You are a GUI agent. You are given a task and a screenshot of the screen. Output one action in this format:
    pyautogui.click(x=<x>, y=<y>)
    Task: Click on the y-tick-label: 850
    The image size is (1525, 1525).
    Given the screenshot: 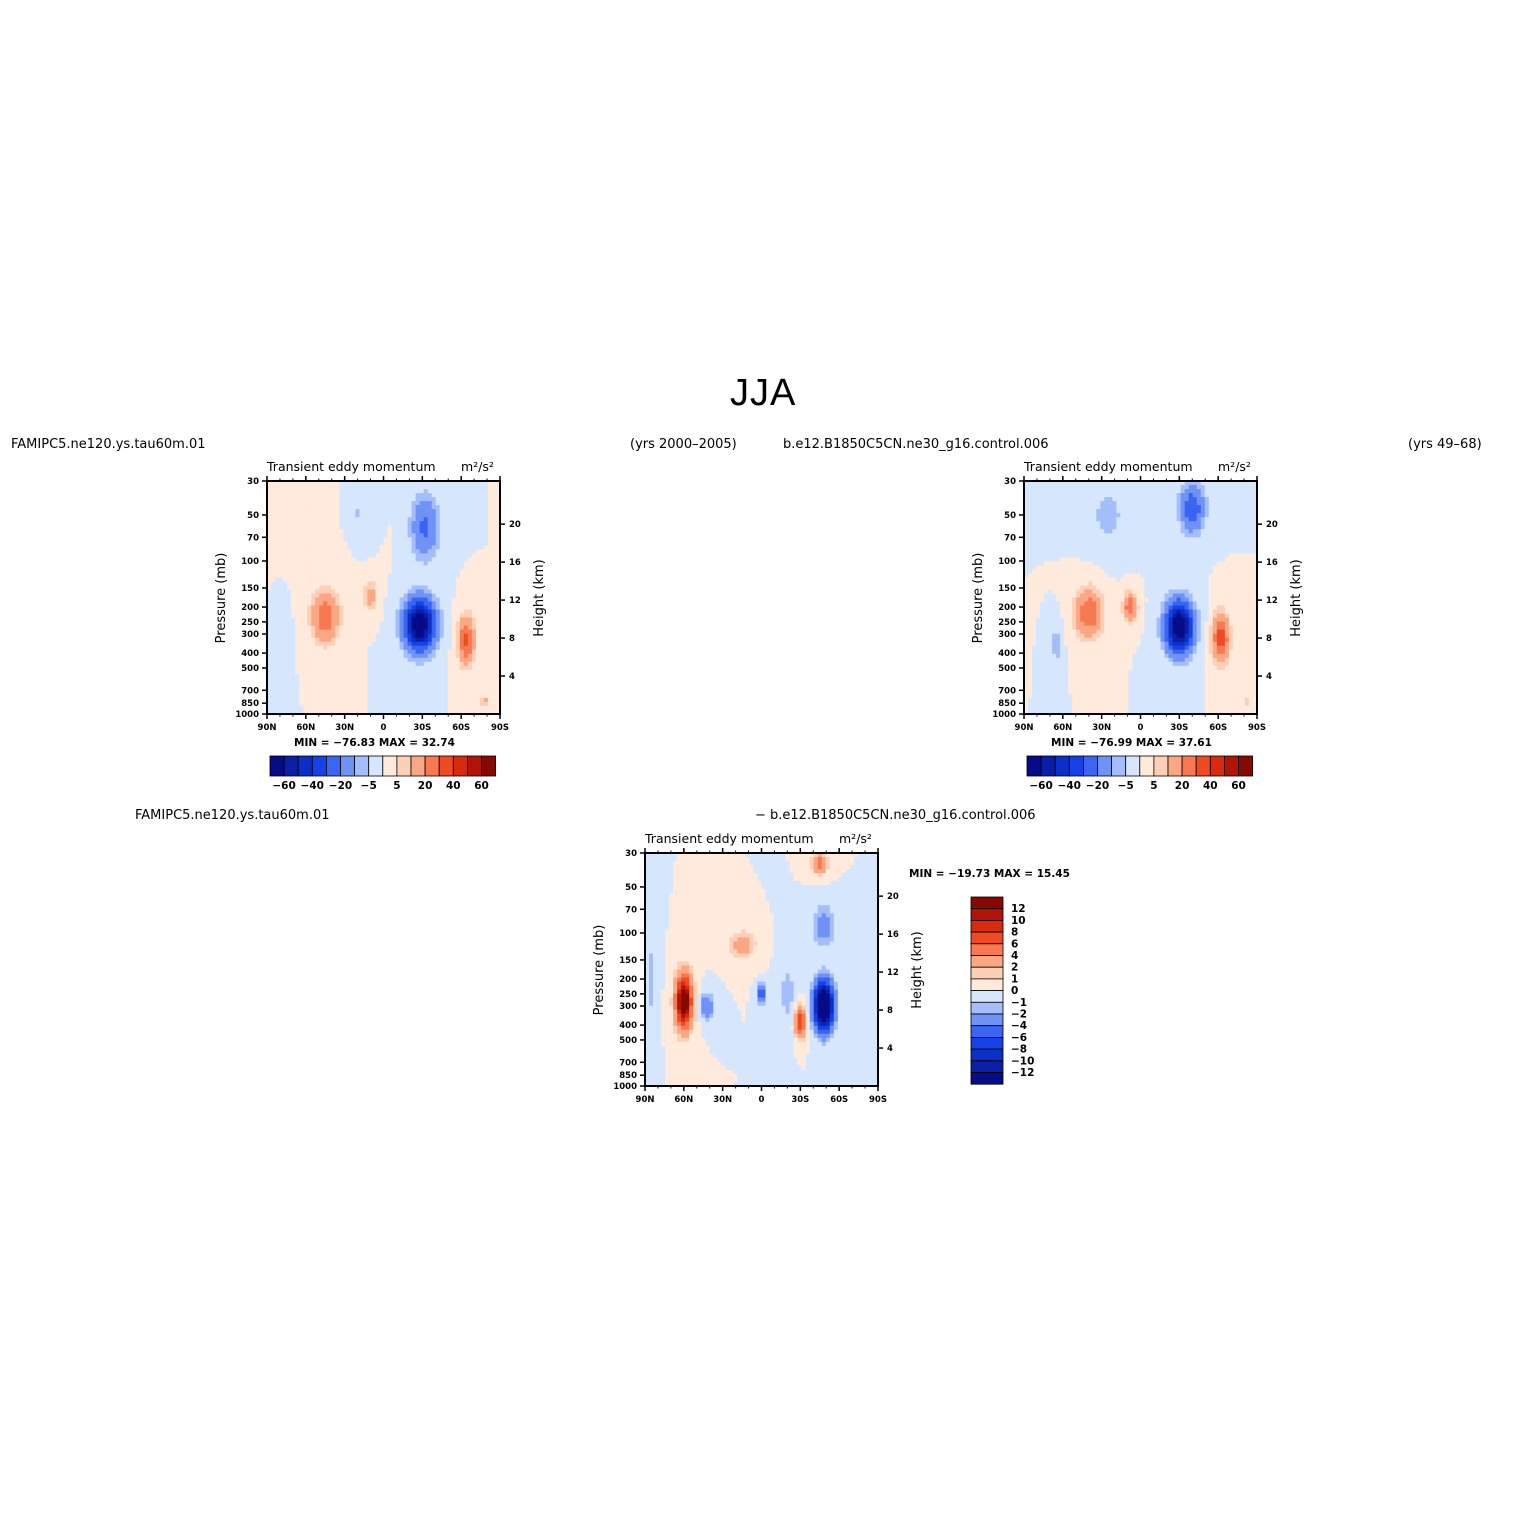 What is the action you would take?
    pyautogui.click(x=250, y=704)
    